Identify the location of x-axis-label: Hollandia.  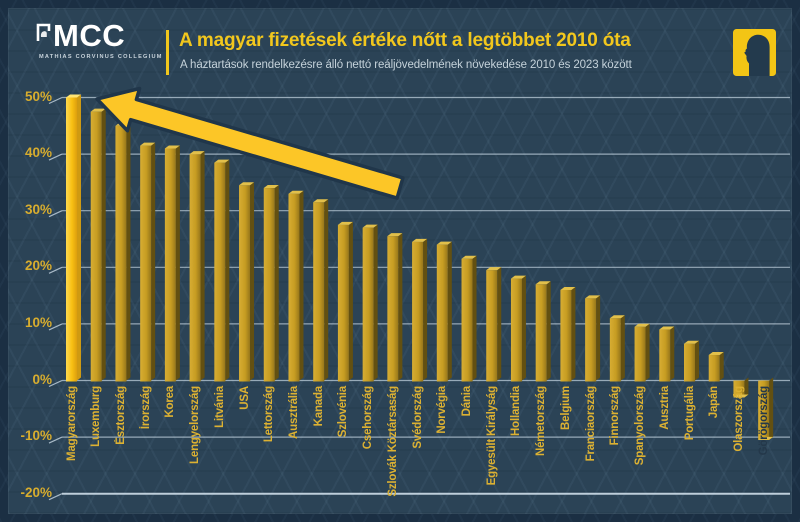
(516, 411).